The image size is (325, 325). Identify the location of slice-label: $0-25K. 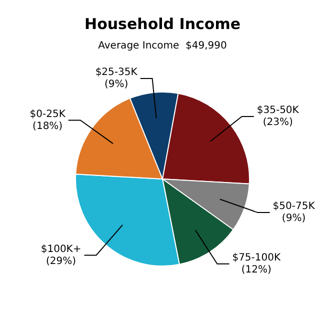
(48, 114).